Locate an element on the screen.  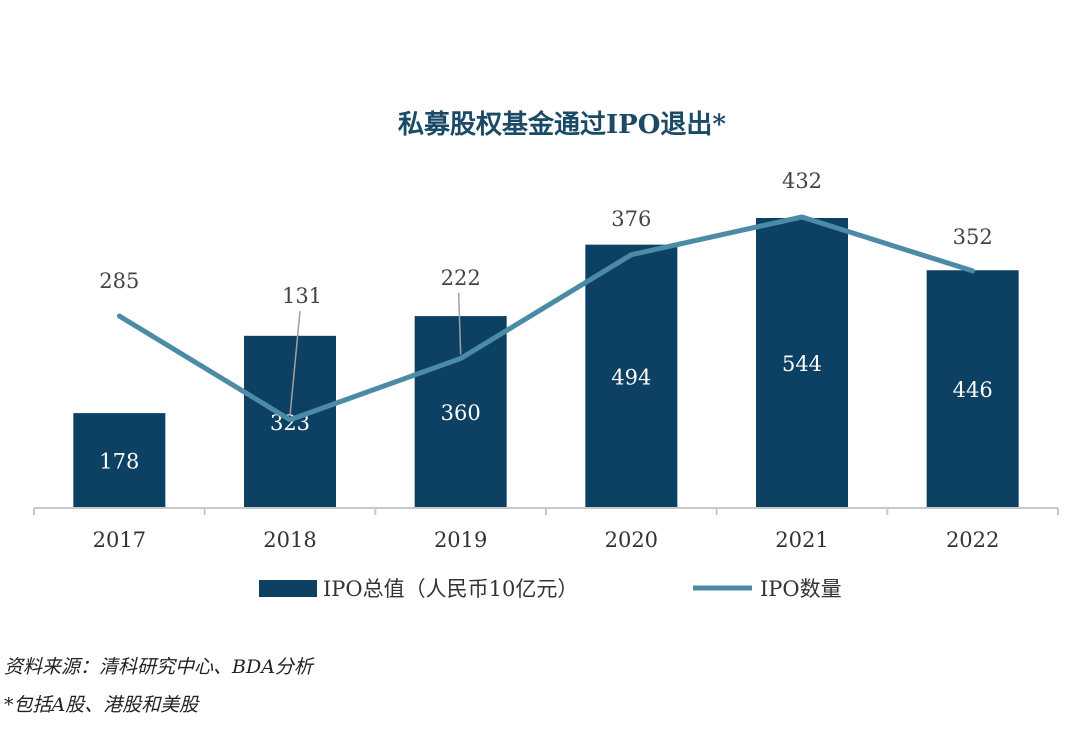
line-label-2017: 285 is located at coordinates (119, 281).